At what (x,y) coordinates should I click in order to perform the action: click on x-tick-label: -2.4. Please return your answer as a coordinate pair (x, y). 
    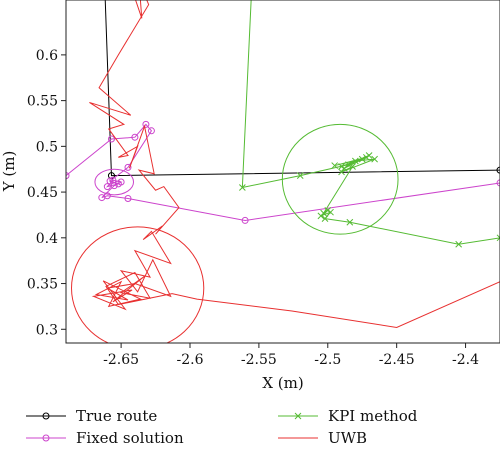
    Looking at the image, I should click on (465, 360).